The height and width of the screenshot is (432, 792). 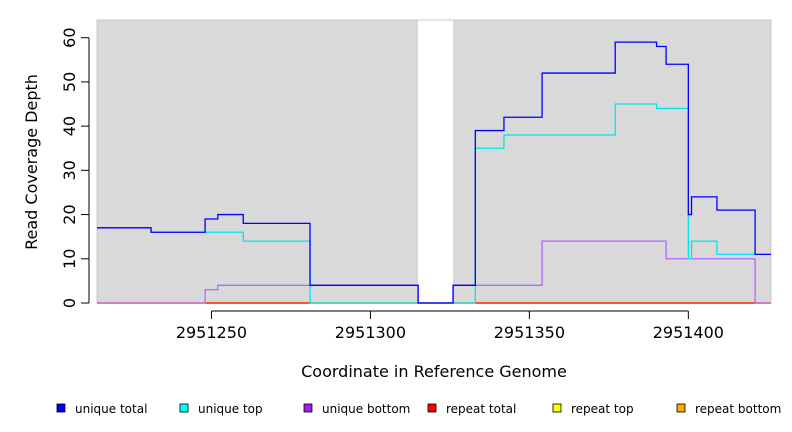 I want to click on legend-label: repeat top, so click(x=602, y=409).